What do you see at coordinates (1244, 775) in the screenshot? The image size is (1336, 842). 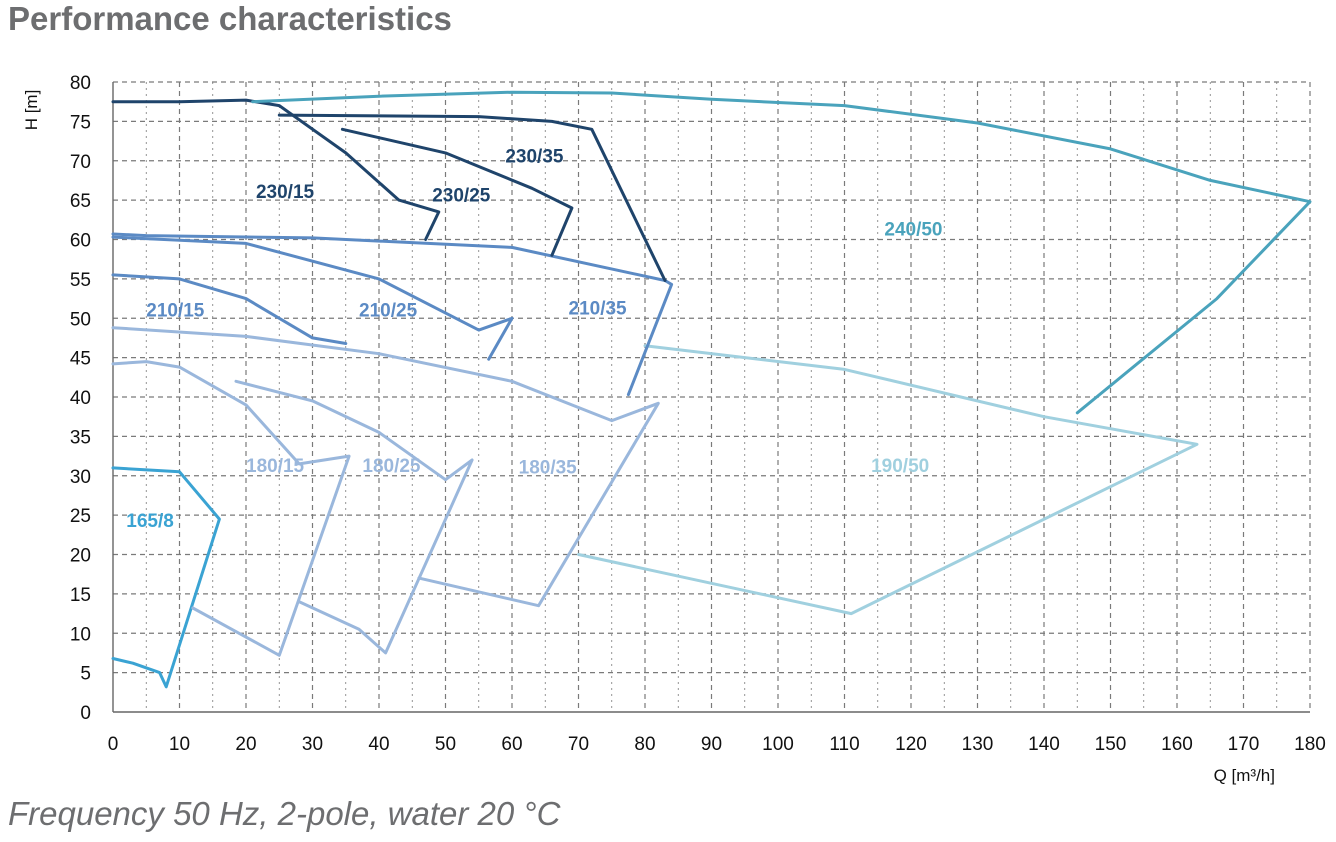 I see `x-axis-label: Q [m³/h]` at bounding box center [1244, 775].